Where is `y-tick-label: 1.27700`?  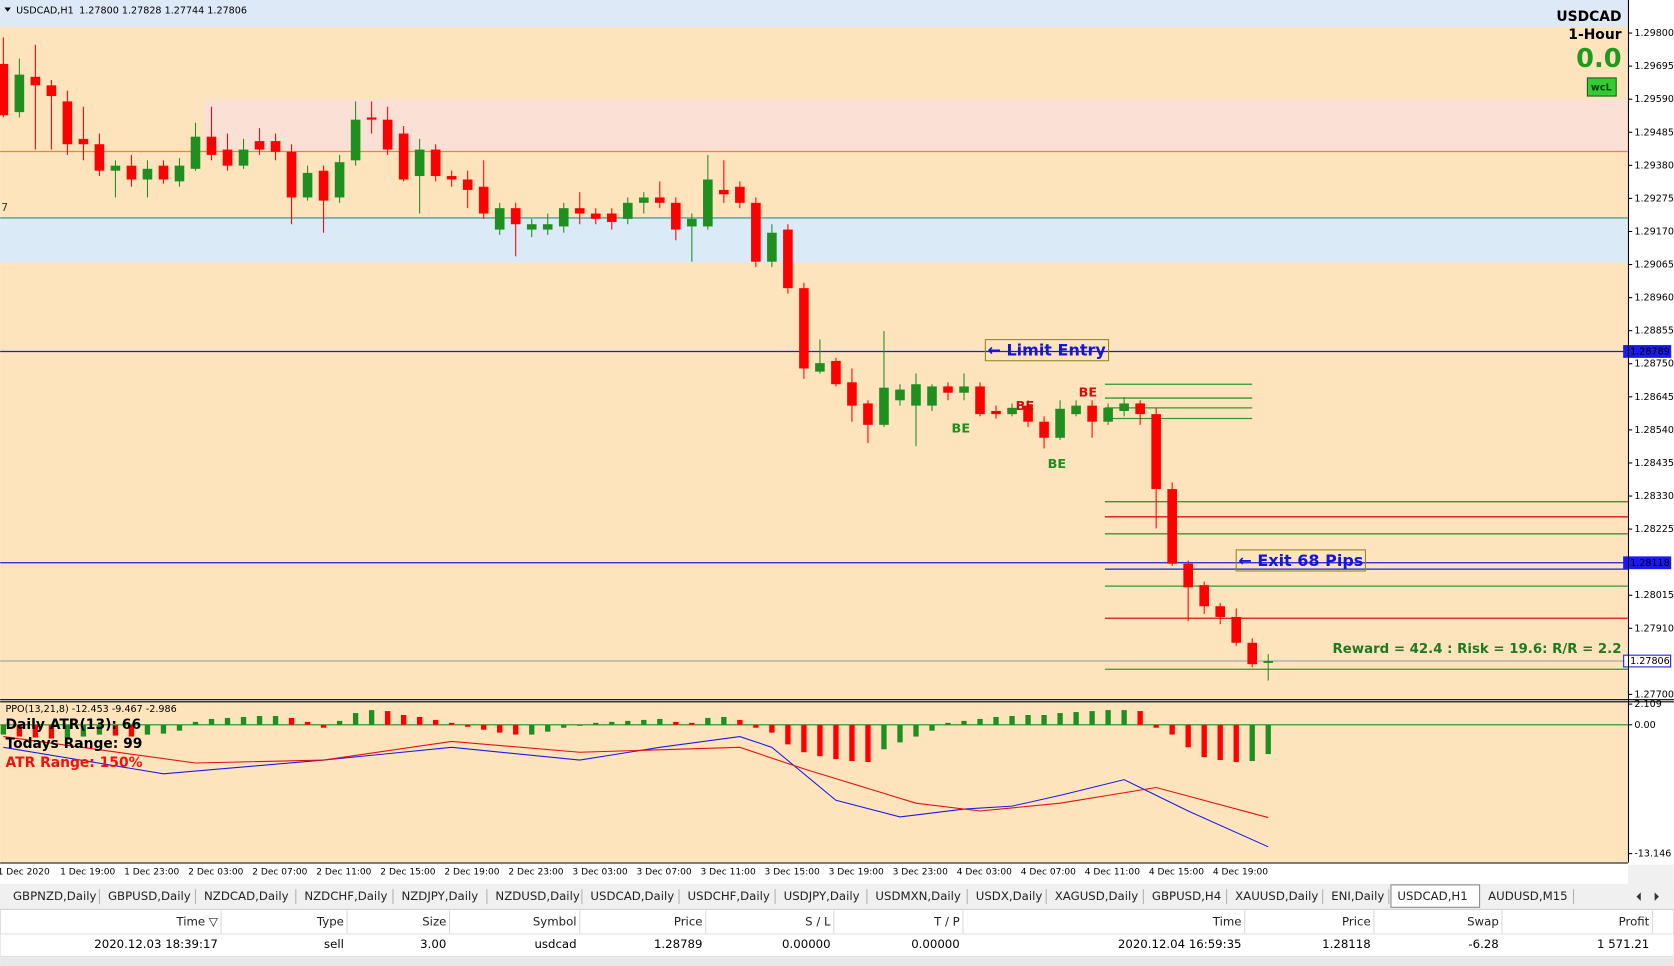
y-tick-label: 1.27700 is located at coordinates (1654, 694).